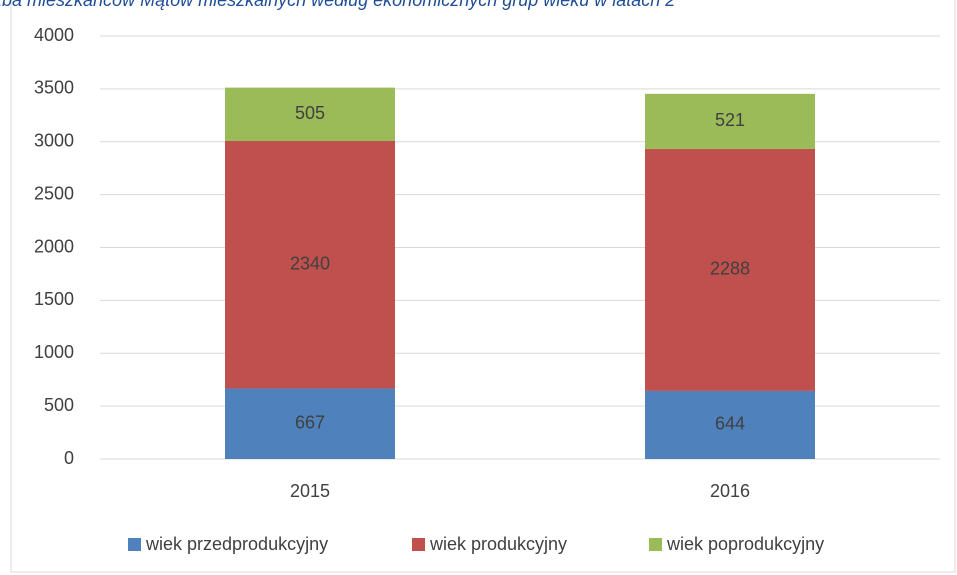 This screenshot has width=957, height=575. I want to click on y-tick-label: 2500, so click(54, 193).